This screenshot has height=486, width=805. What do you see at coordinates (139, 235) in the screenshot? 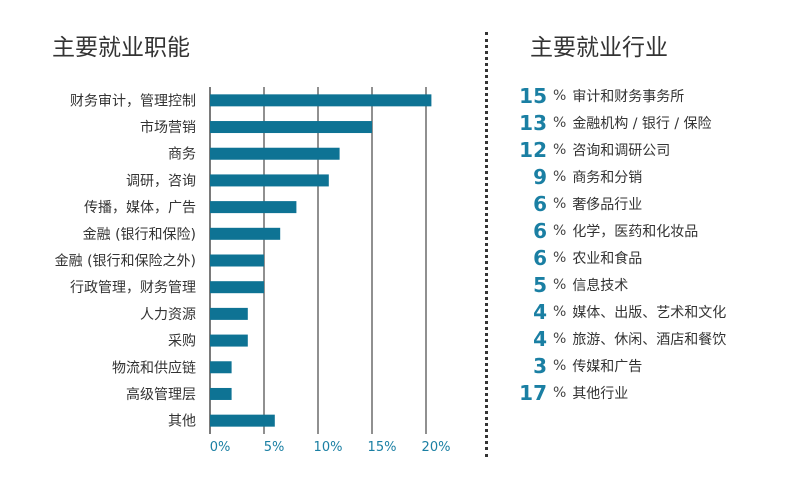
I see `category-label: 金融 (银行和保险)` at bounding box center [139, 235].